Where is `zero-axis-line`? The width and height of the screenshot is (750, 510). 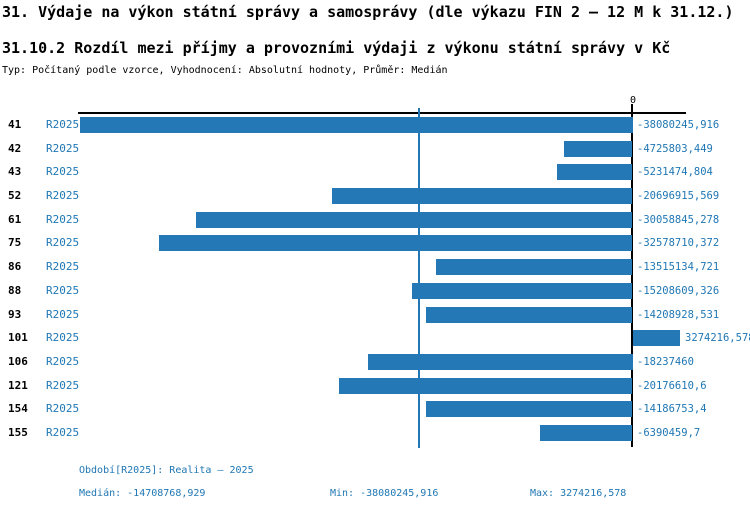
zero-axis-line is located at coordinates (632, 275).